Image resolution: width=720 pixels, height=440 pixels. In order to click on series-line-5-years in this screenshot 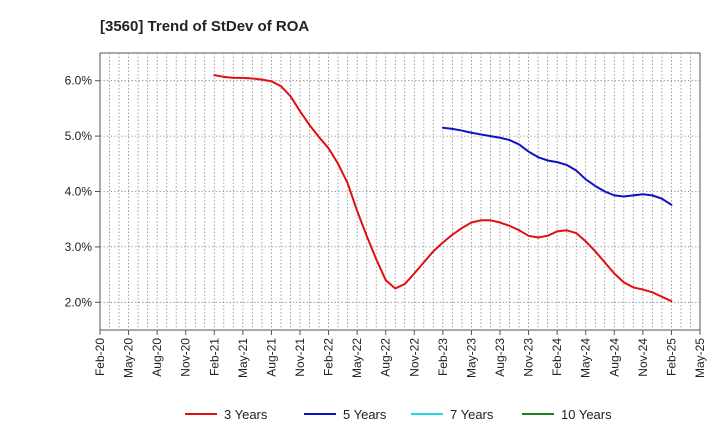, I will do `click(557, 166)`.